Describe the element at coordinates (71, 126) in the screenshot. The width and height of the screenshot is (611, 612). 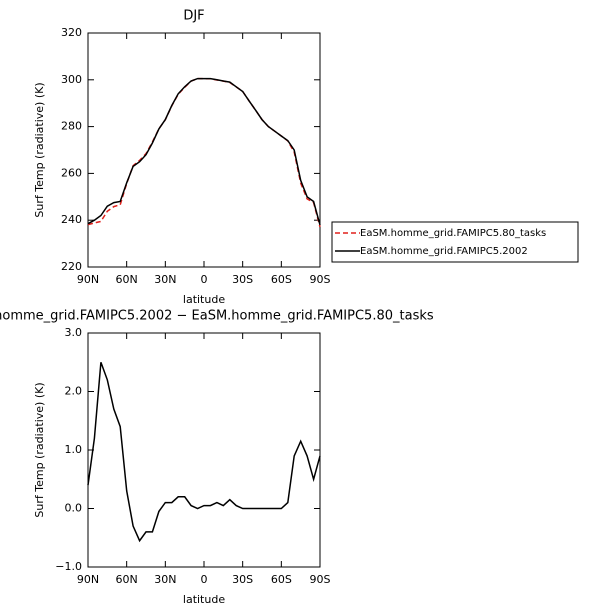
I see `y-tick-label: 280` at that location.